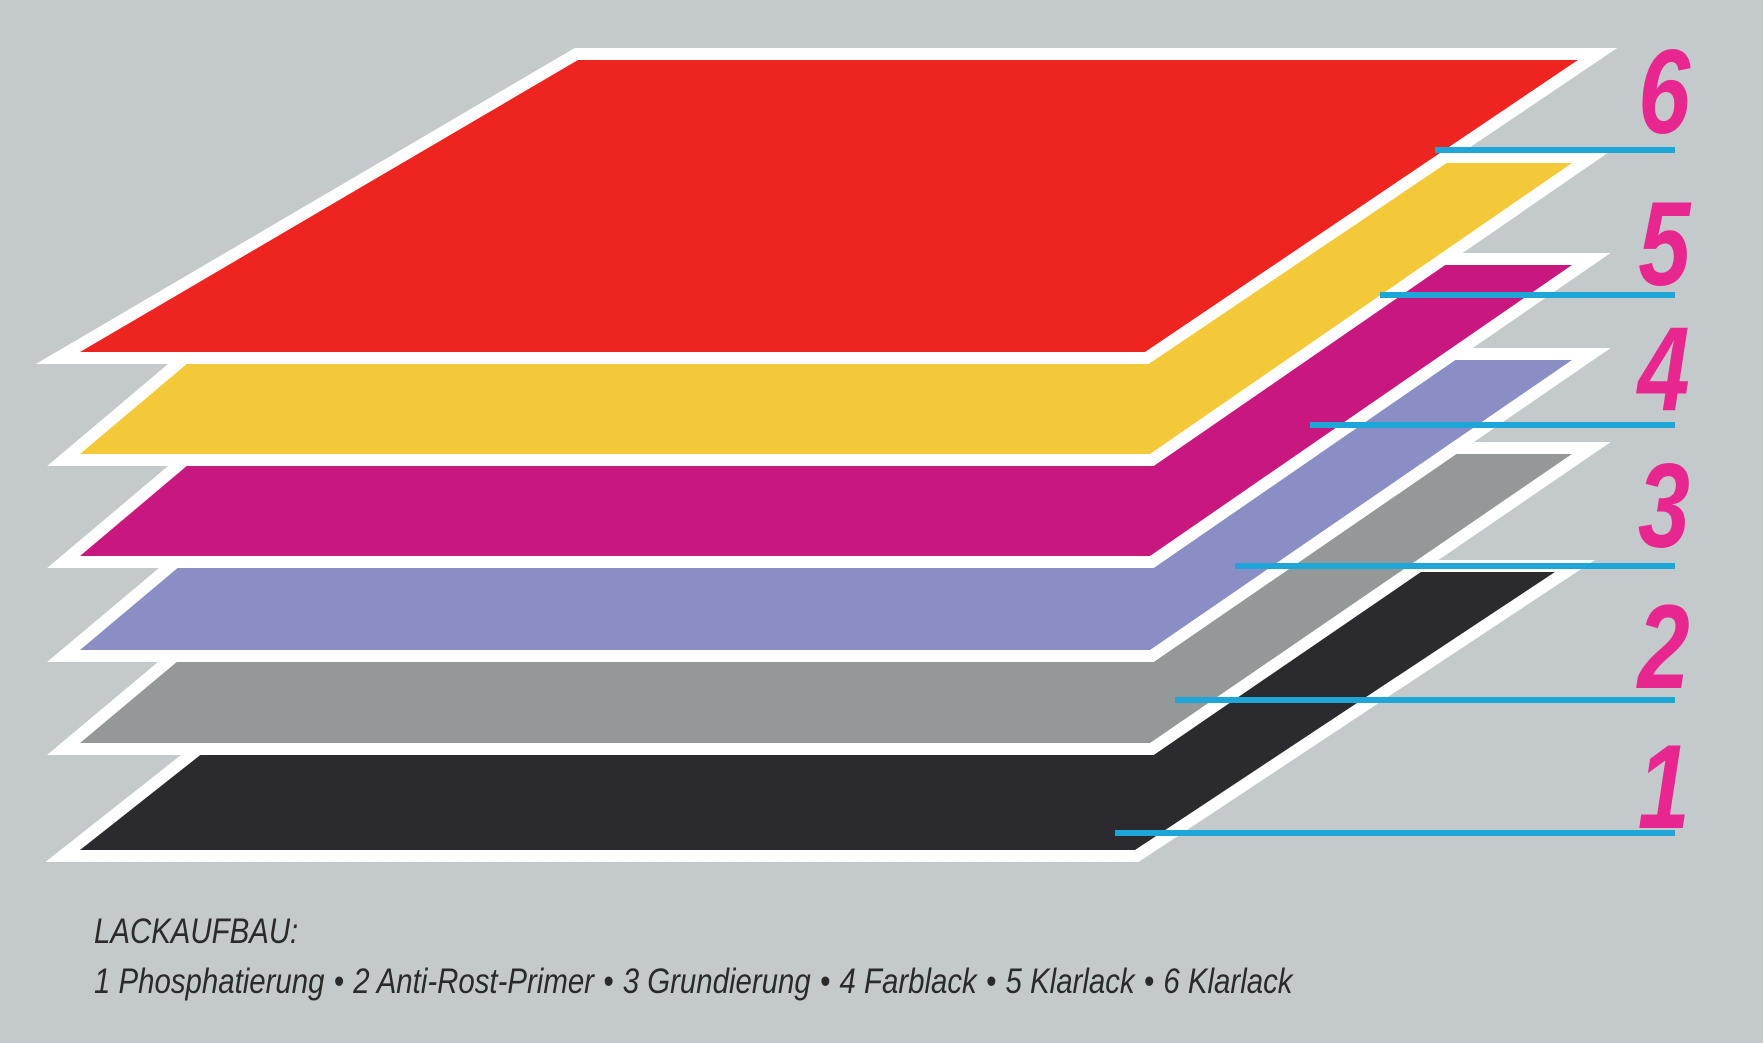 The width and height of the screenshot is (1763, 1043). I want to click on caption-title: LACKAUFBAU:, so click(196, 931).